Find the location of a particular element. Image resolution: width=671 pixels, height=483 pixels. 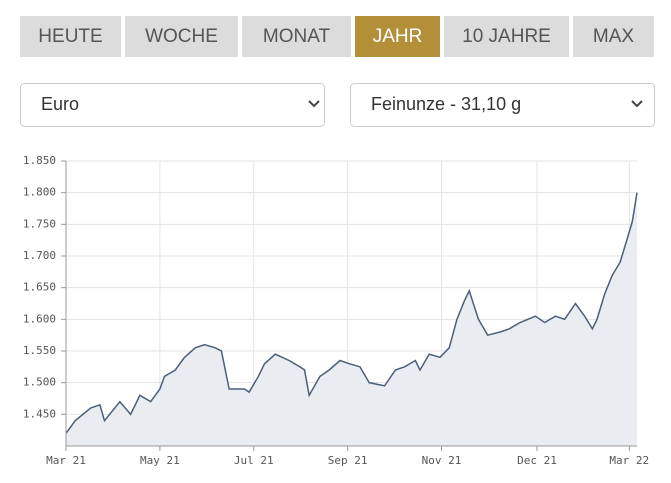

y-tick-label: 1.450 is located at coordinates (39, 413).